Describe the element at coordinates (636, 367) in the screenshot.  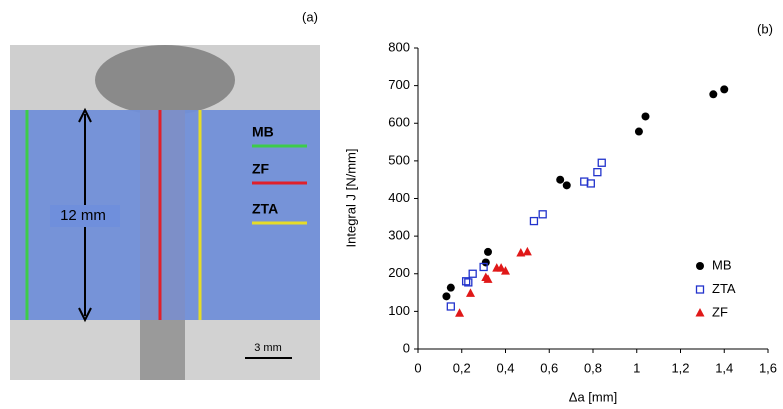
I see `x-tick-label: 1` at that location.